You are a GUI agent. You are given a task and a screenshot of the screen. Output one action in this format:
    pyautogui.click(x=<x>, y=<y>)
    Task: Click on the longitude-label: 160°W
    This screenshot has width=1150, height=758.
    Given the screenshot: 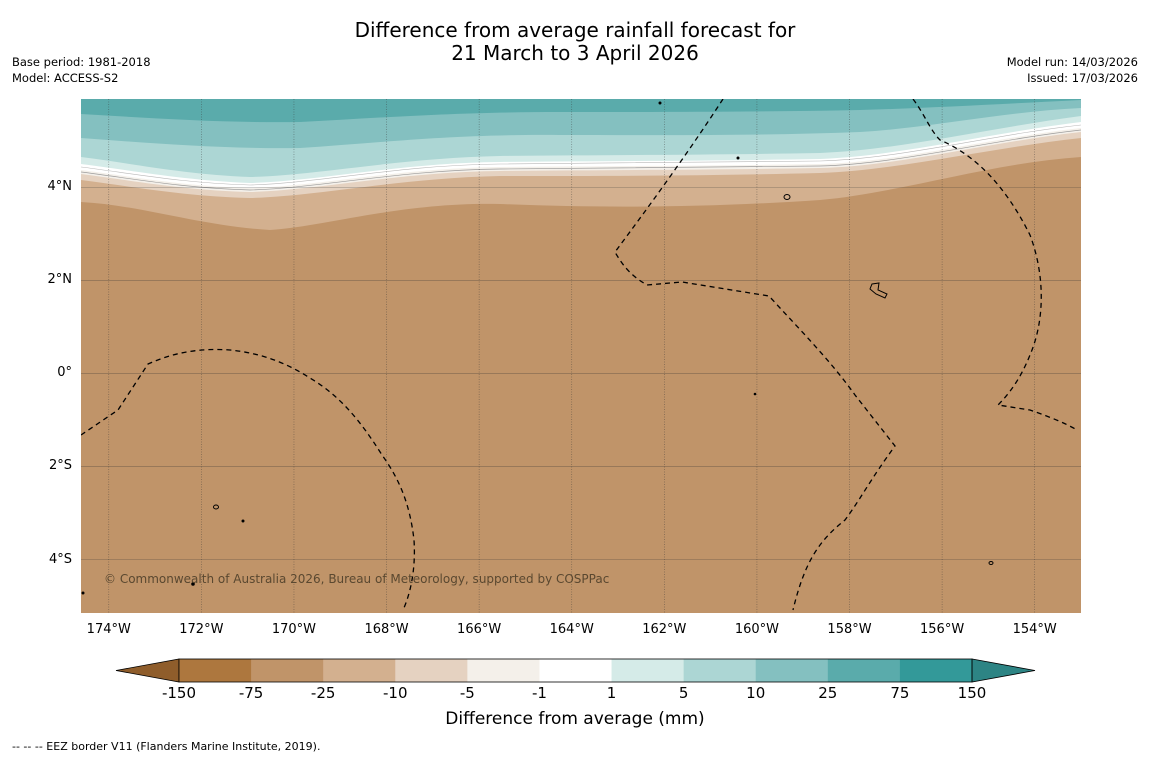 What is the action you would take?
    pyautogui.click(x=756, y=629)
    